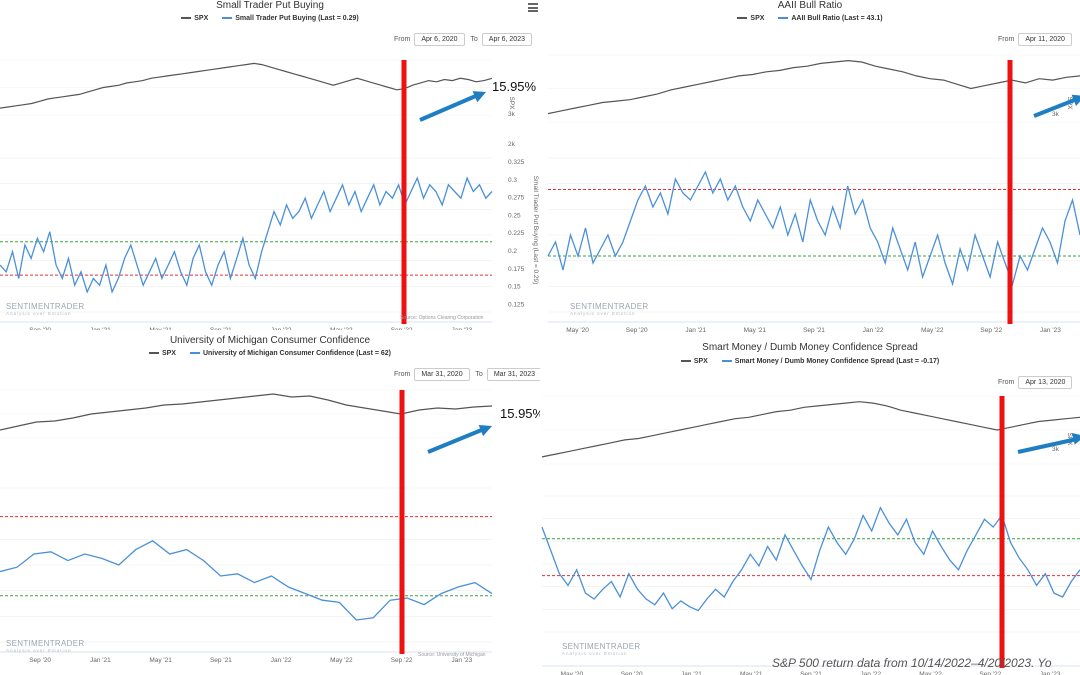 The width and height of the screenshot is (1080, 675). What do you see at coordinates (1045, 382) in the screenshot?
I see `range-from-input: Apr 13, 2020` at bounding box center [1045, 382].